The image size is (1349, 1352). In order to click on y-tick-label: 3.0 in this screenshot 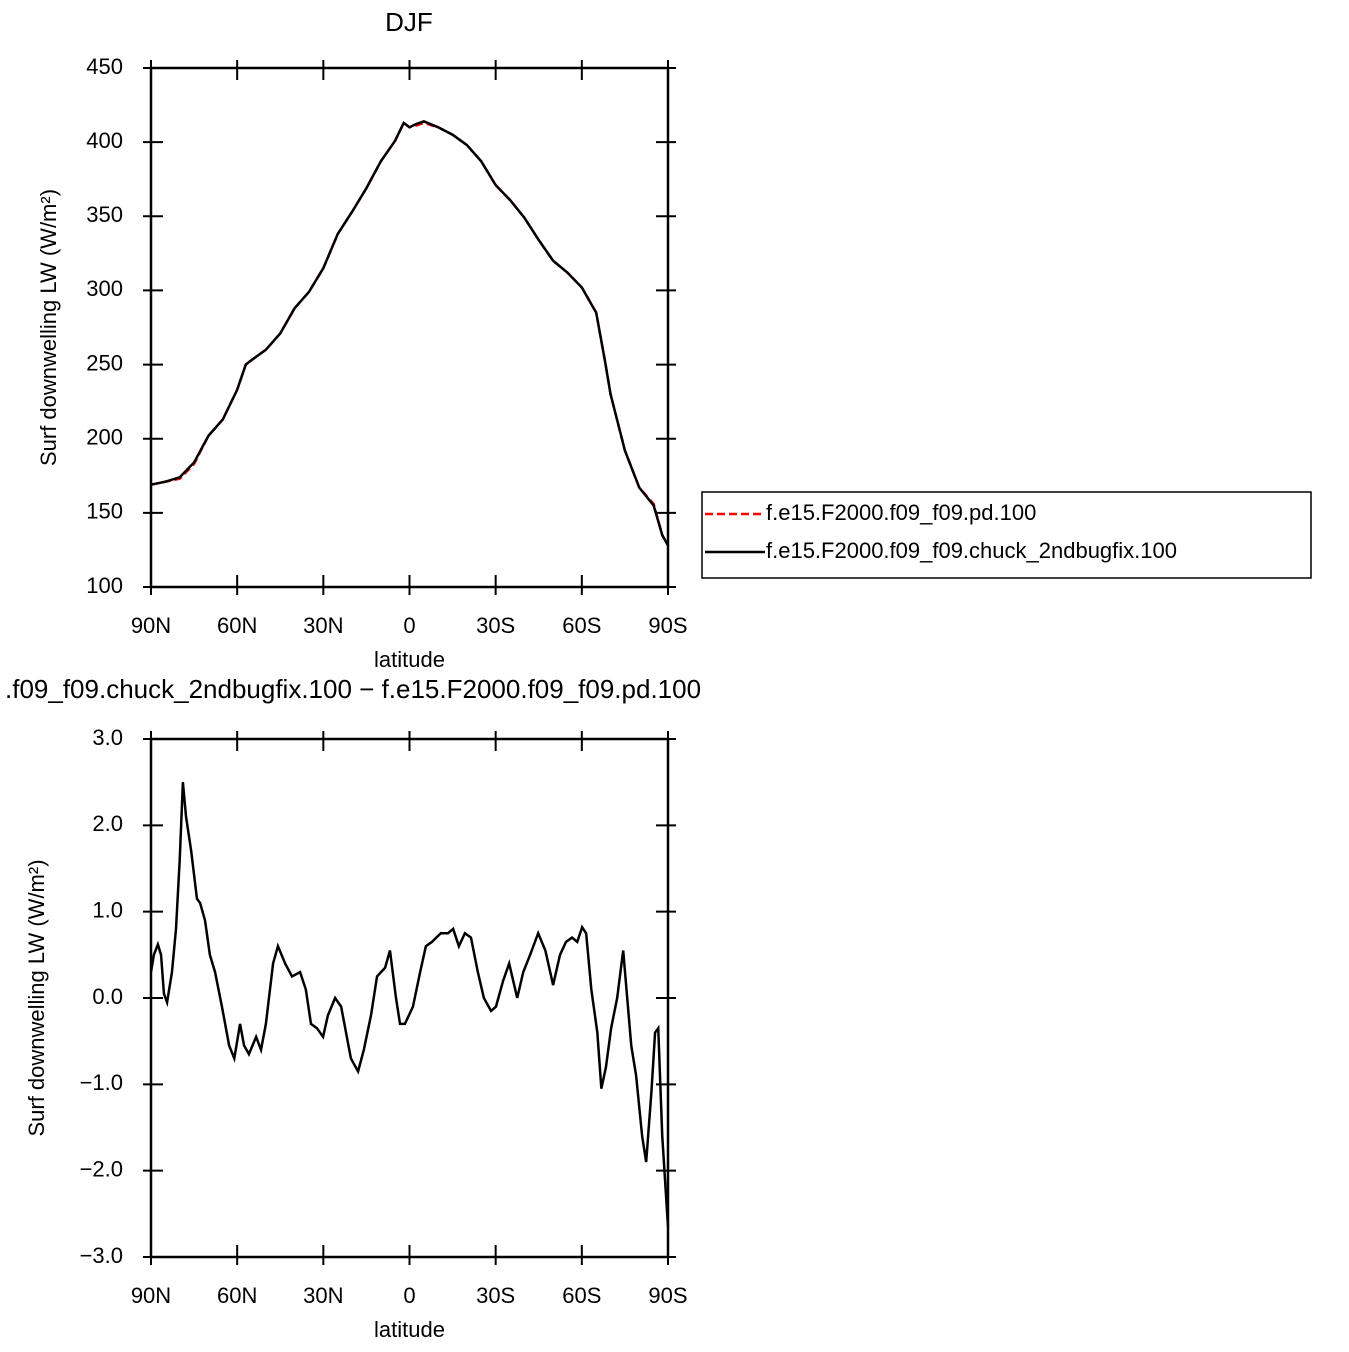, I will do `click(107, 737)`.